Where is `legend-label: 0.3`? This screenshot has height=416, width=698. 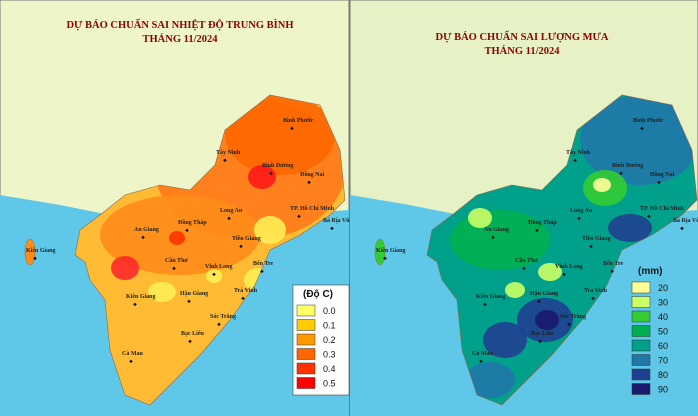 legend-label: 0.3 is located at coordinates (329, 355).